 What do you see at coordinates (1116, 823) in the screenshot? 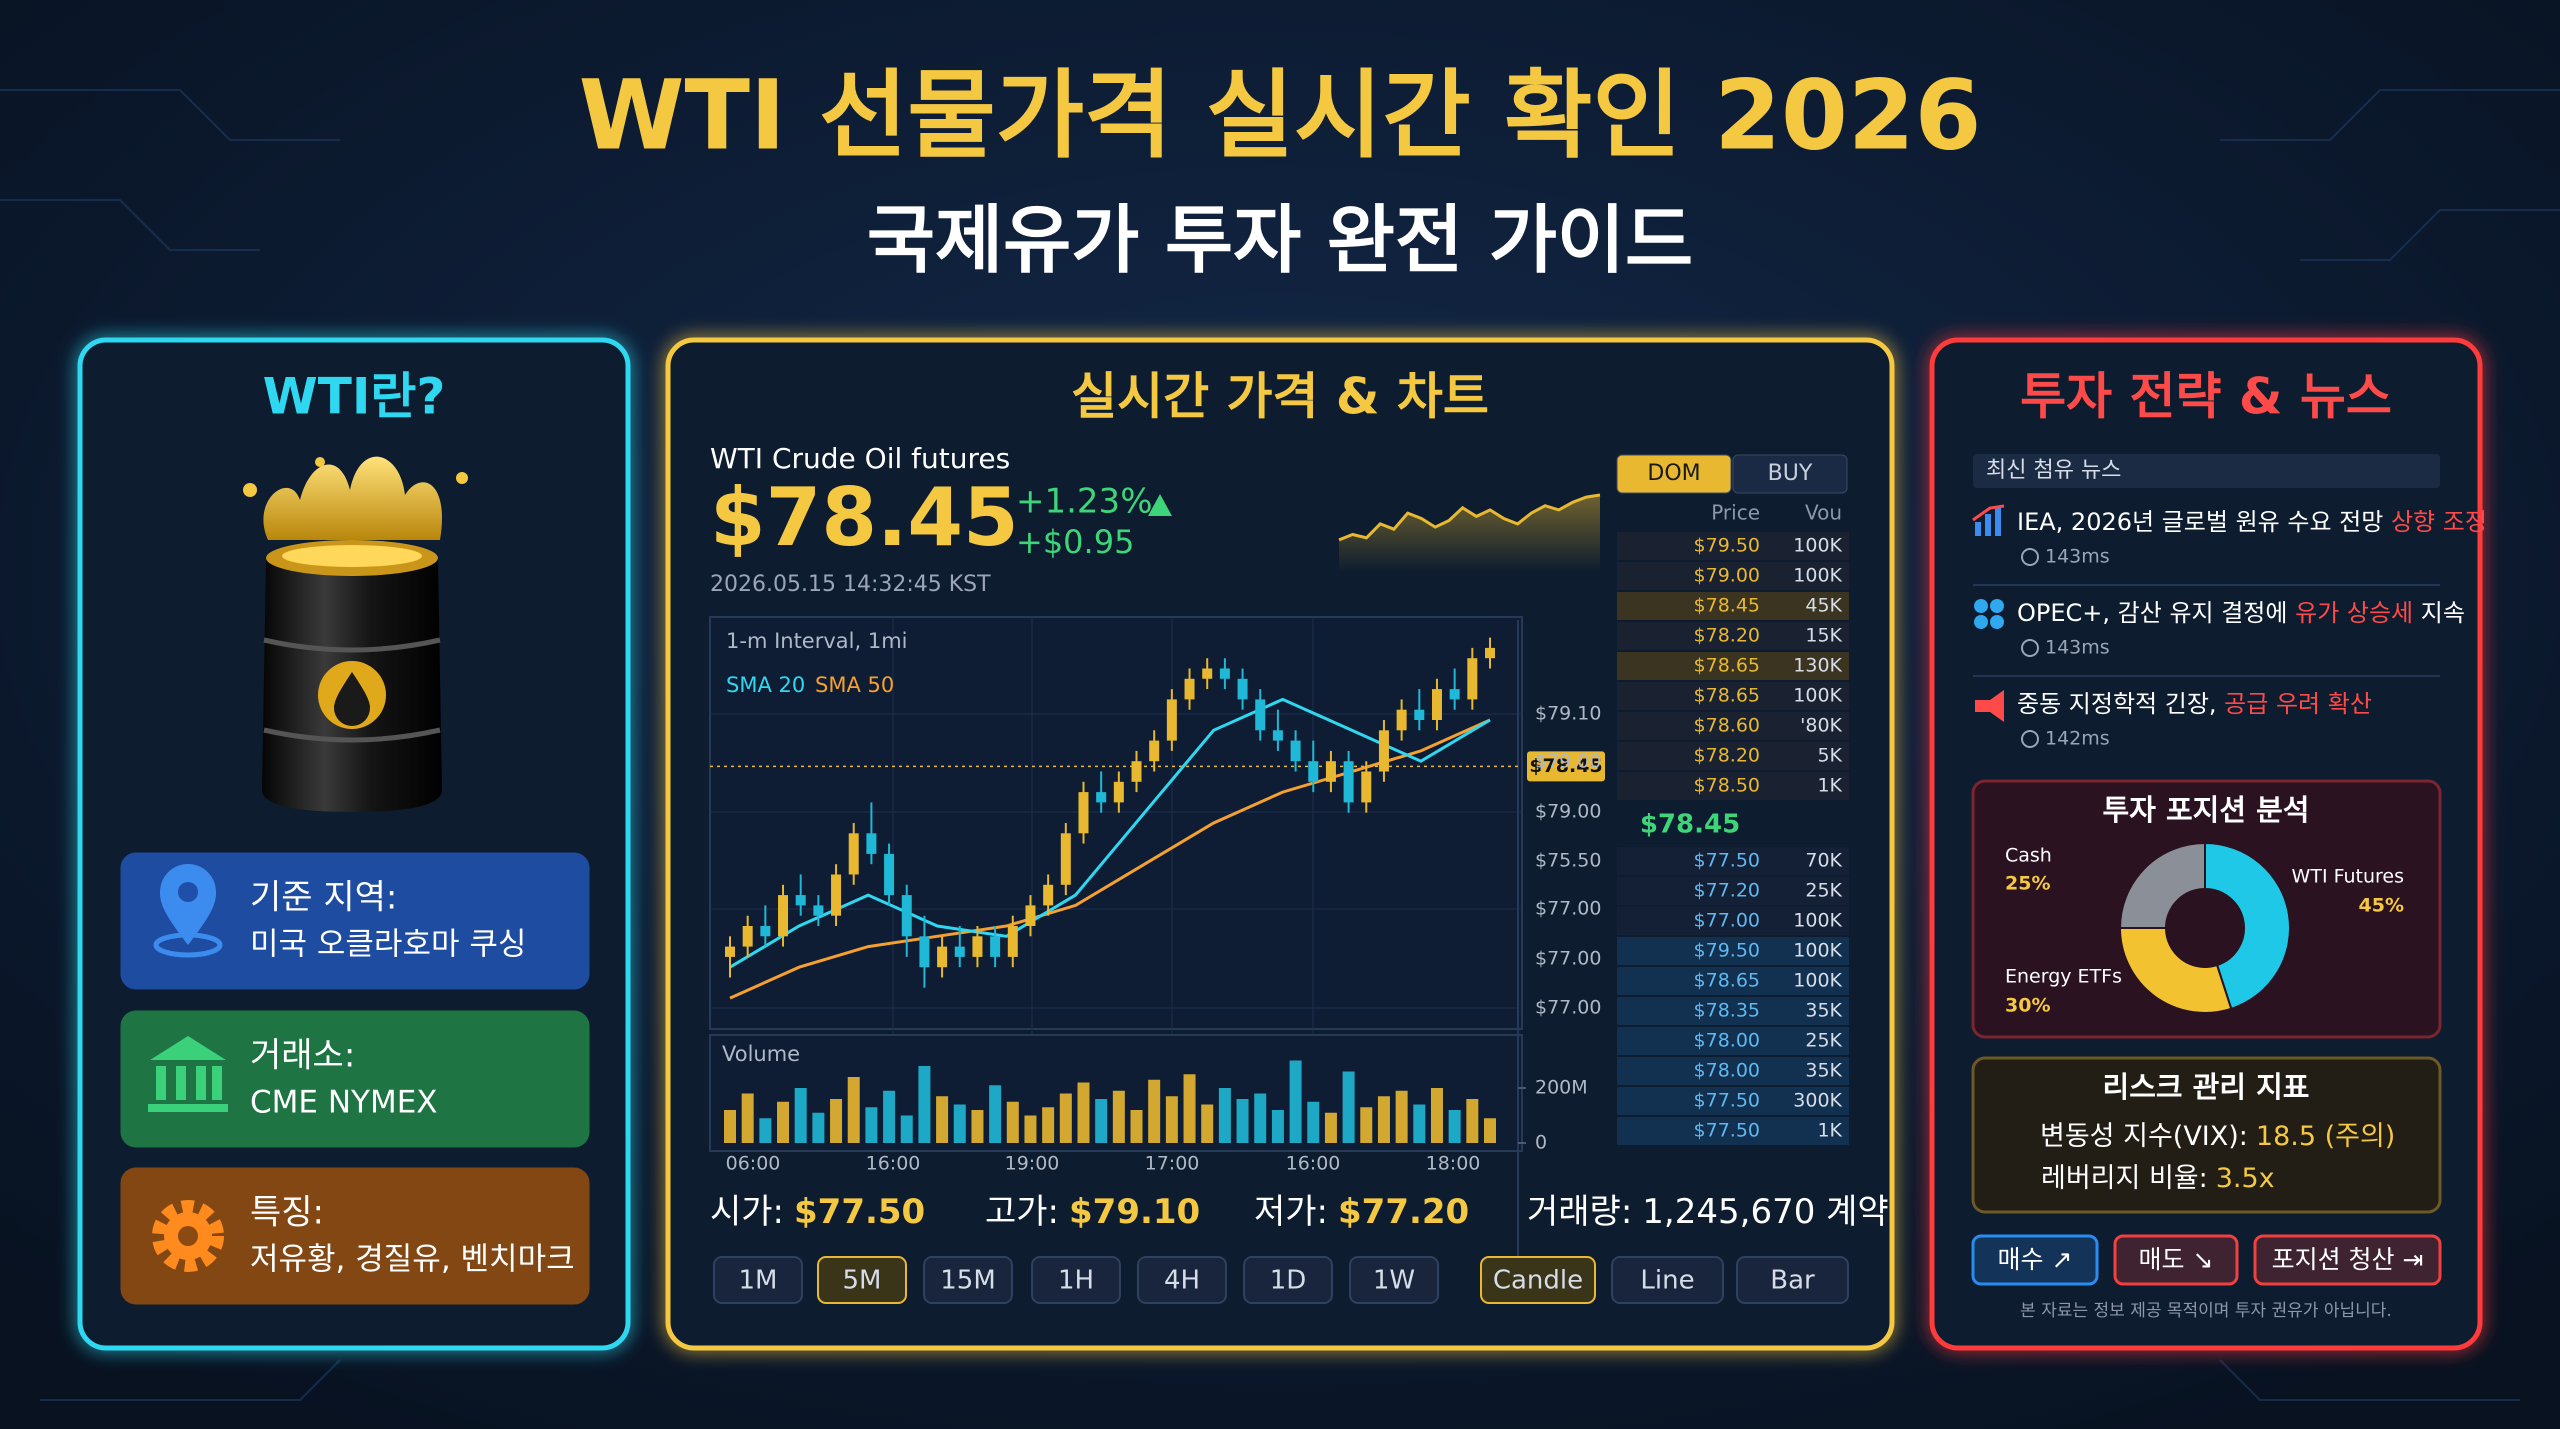
I see `chart-frame` at bounding box center [1116, 823].